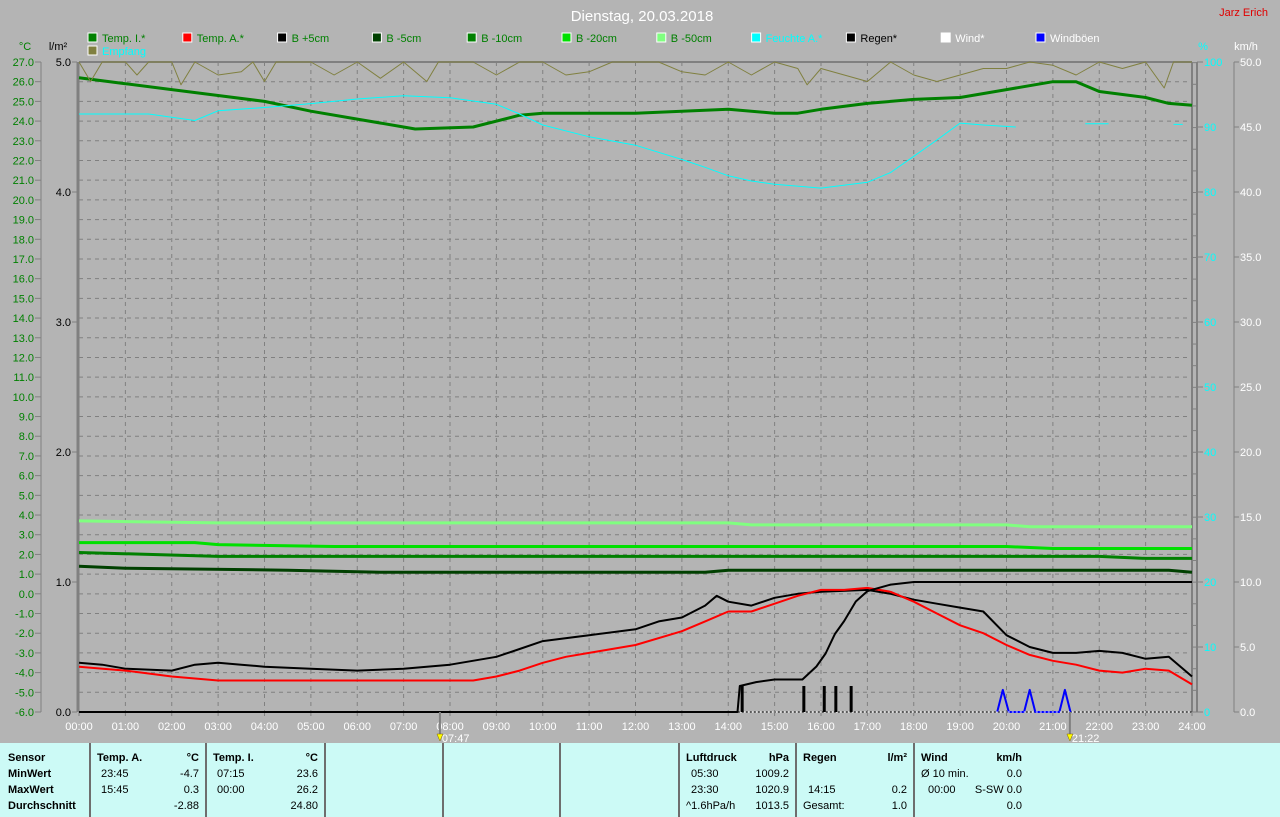 The width and height of the screenshot is (1280, 817). I want to click on rain-tick-label: 5.0, so click(63, 63).